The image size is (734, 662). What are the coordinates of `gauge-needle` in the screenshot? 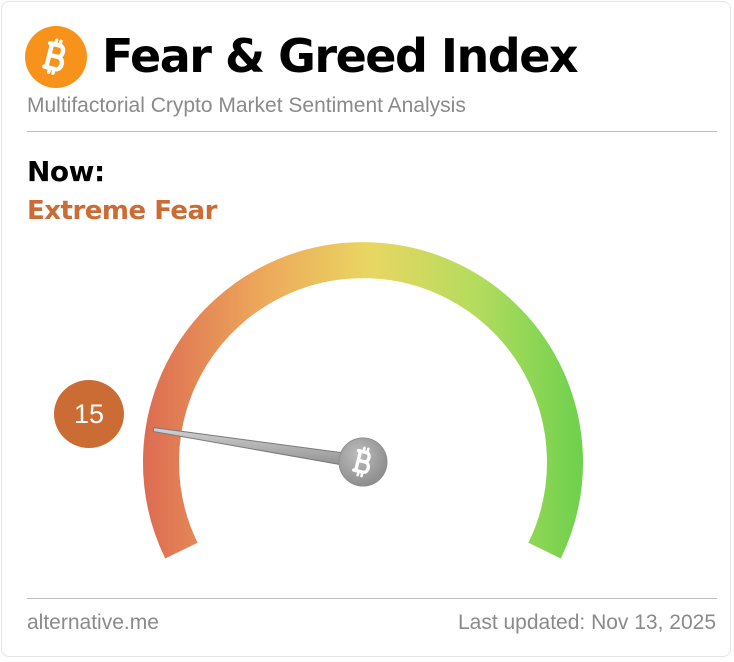 It's located at (258, 448).